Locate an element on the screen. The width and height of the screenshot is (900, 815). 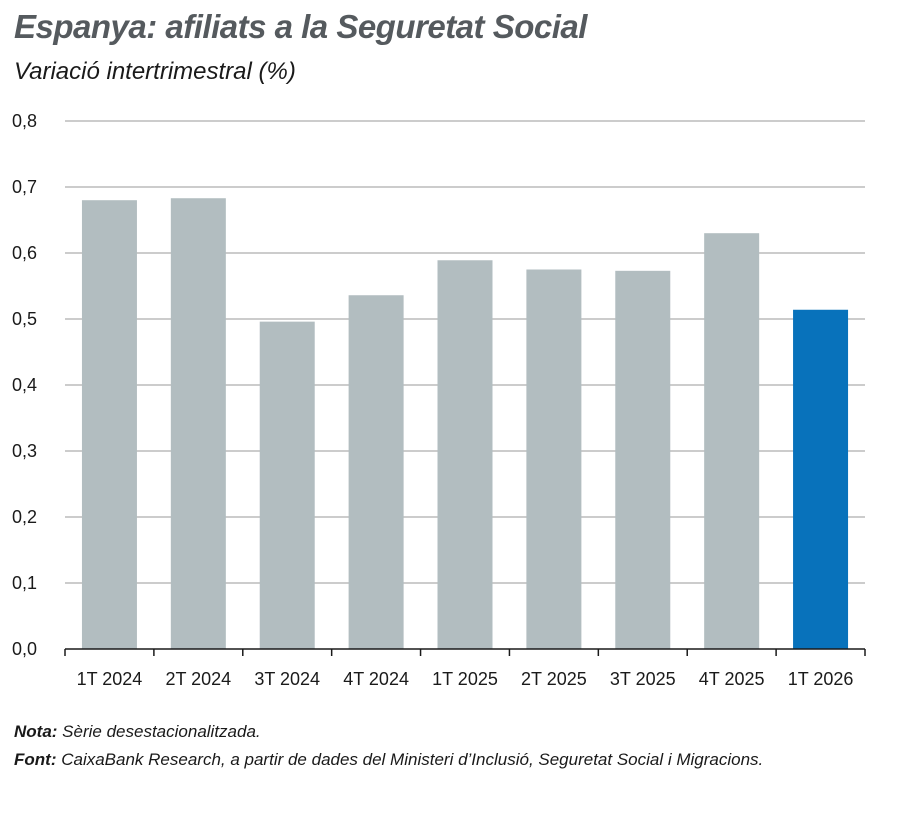
bar-3t-2025 is located at coordinates (643, 459).